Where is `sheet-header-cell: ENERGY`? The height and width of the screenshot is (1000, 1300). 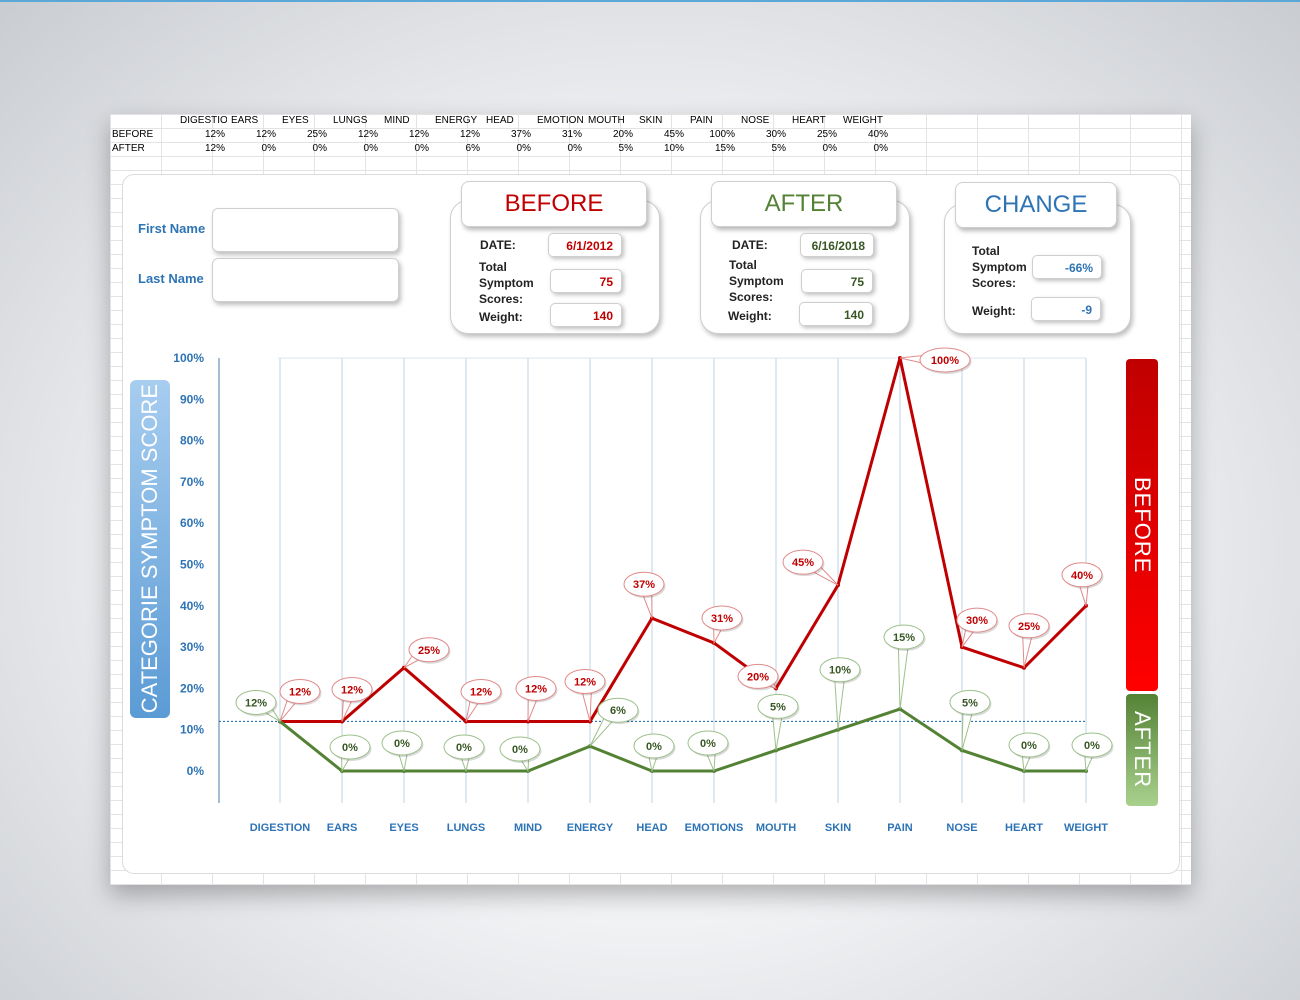 sheet-header-cell: ENERGY is located at coordinates (456, 120).